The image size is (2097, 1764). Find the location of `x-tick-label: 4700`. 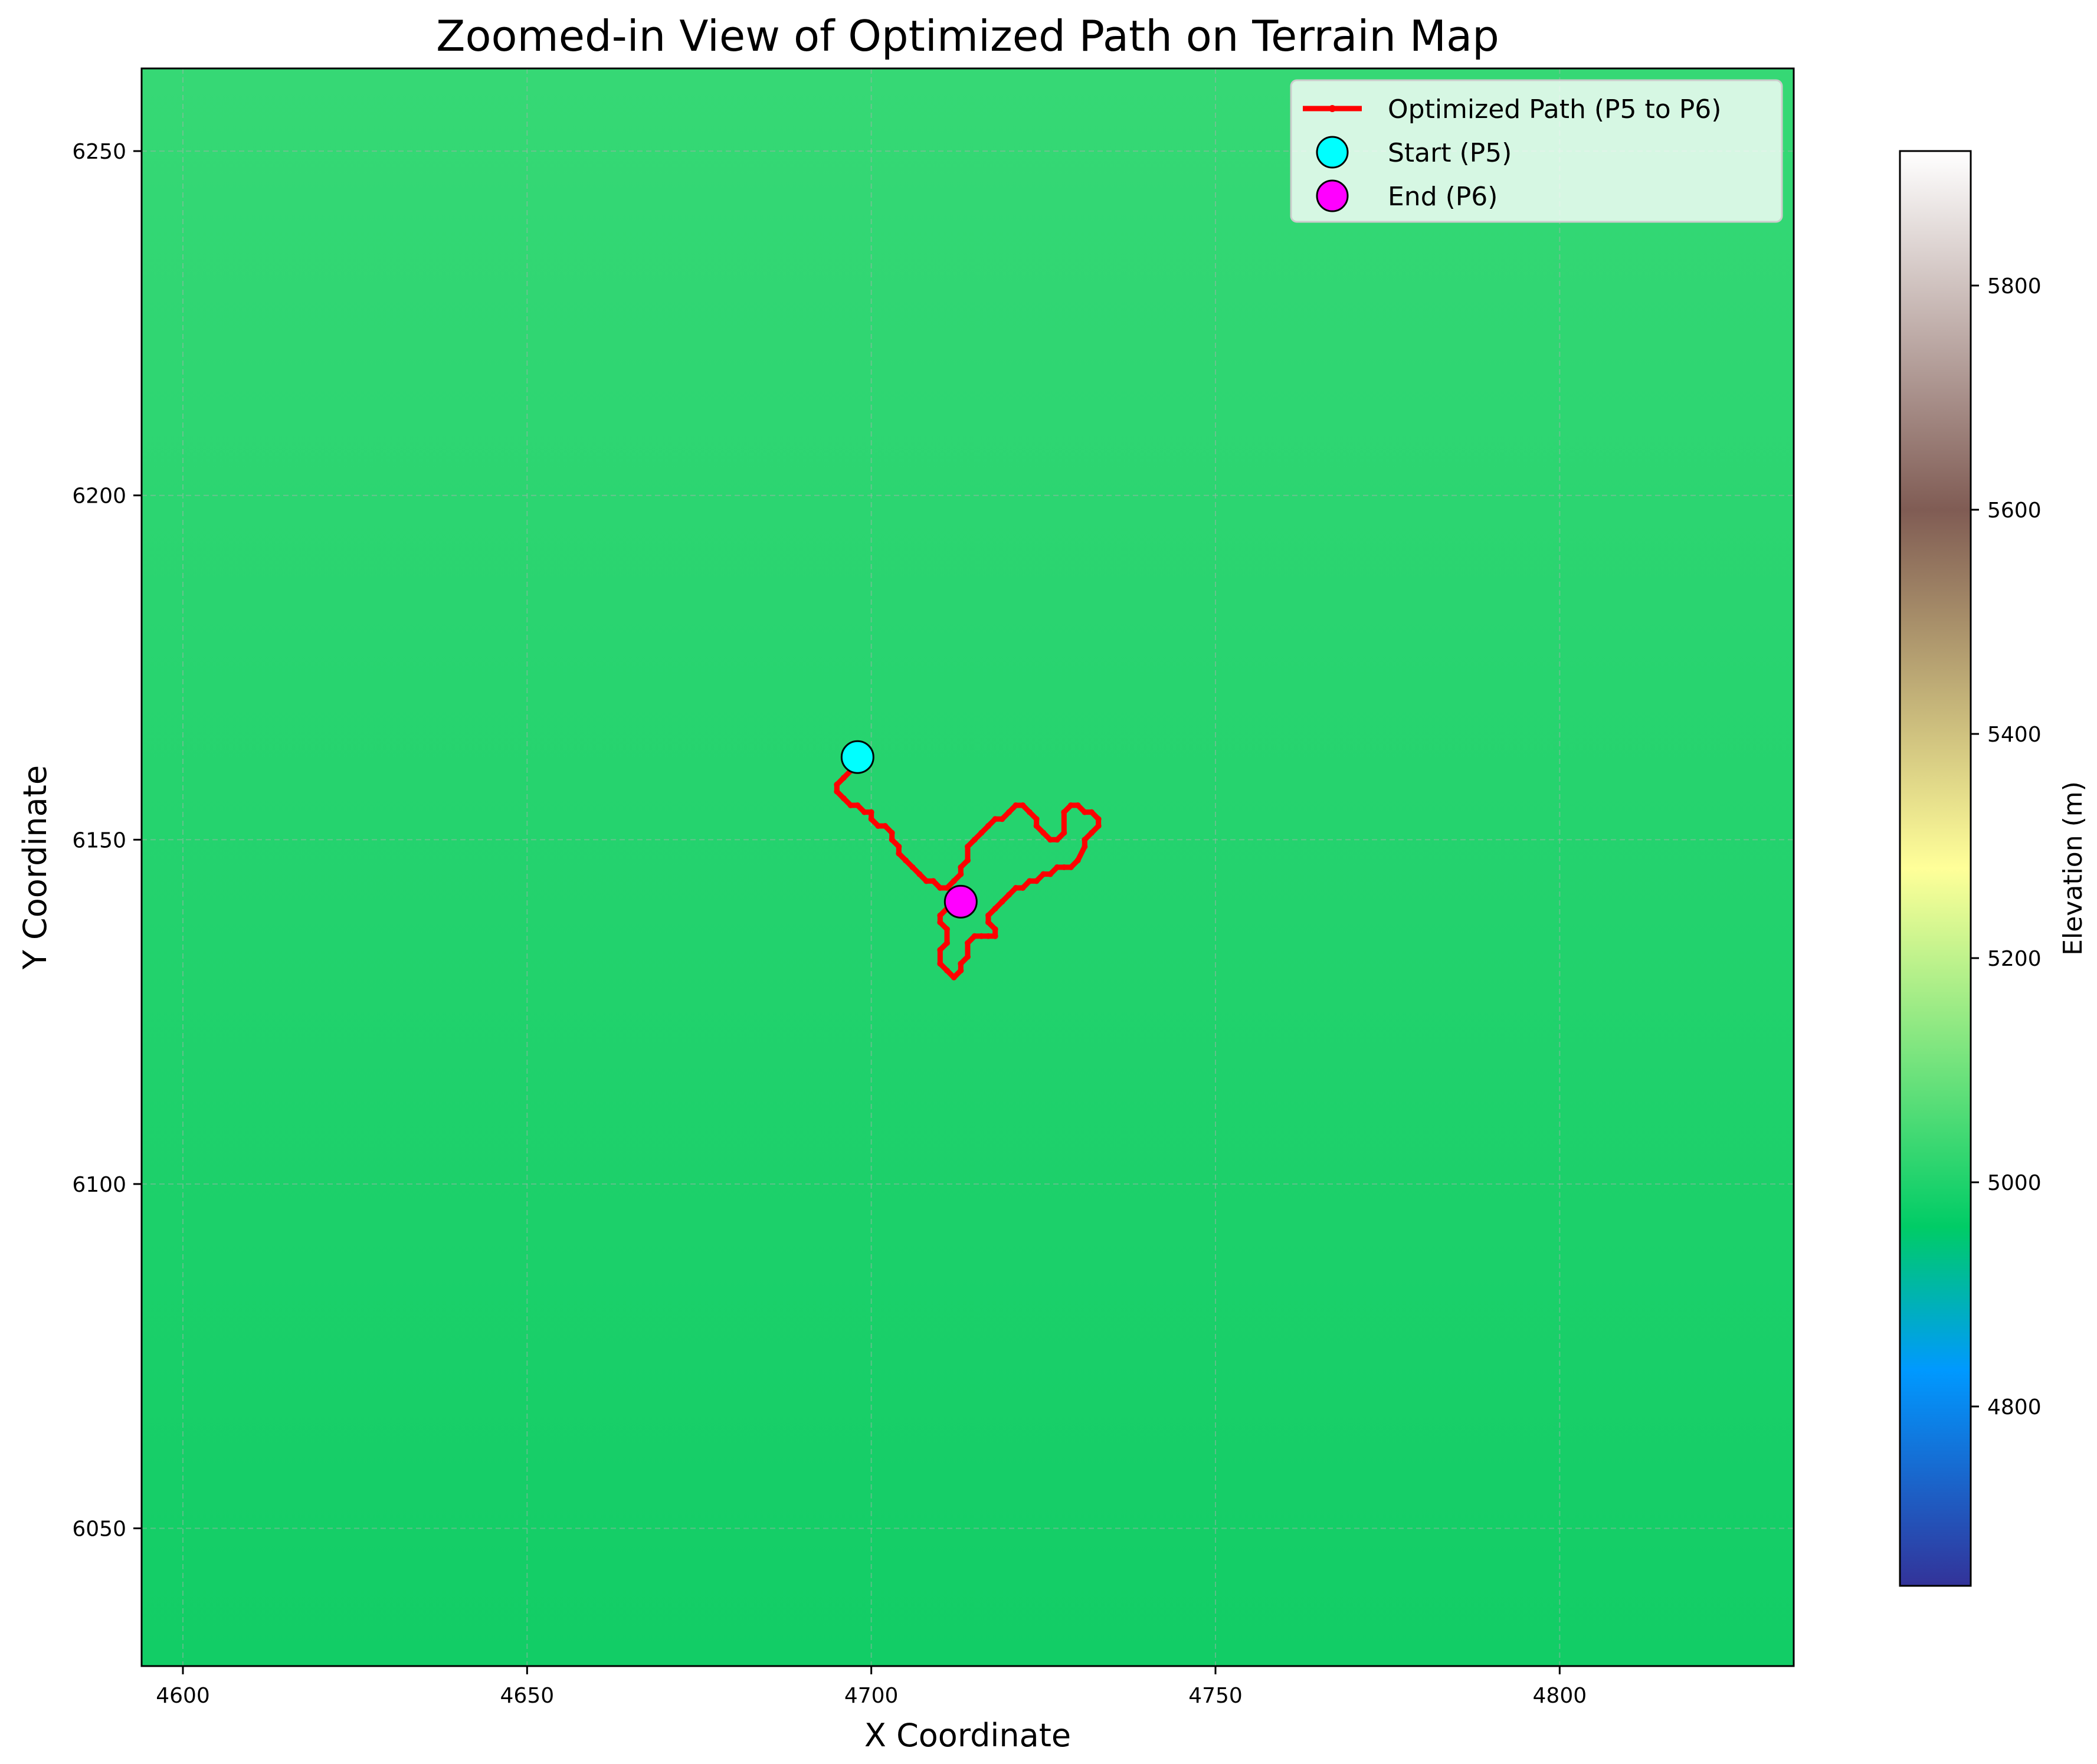

x-tick-label: 4700 is located at coordinates (871, 1696).